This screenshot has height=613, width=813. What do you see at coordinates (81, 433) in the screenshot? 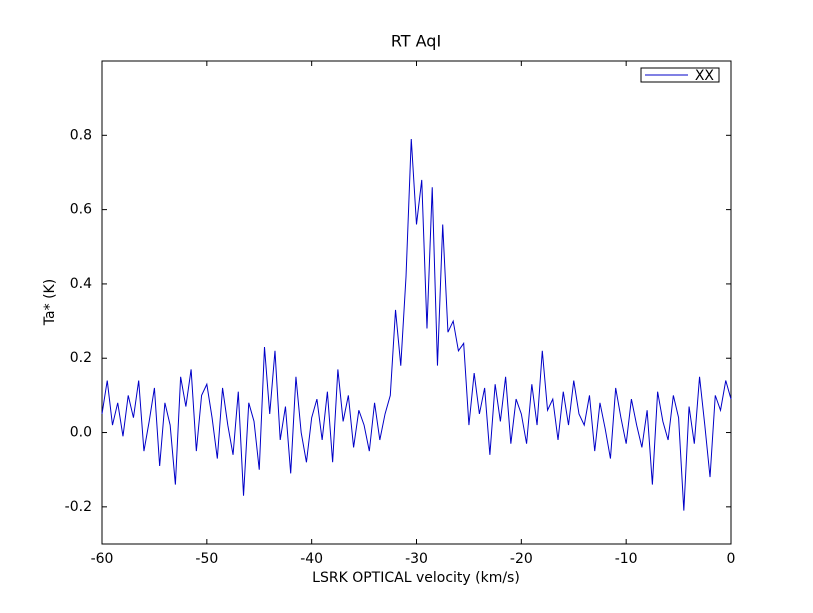
I see `y-tick-label: 0.0` at bounding box center [81, 433].